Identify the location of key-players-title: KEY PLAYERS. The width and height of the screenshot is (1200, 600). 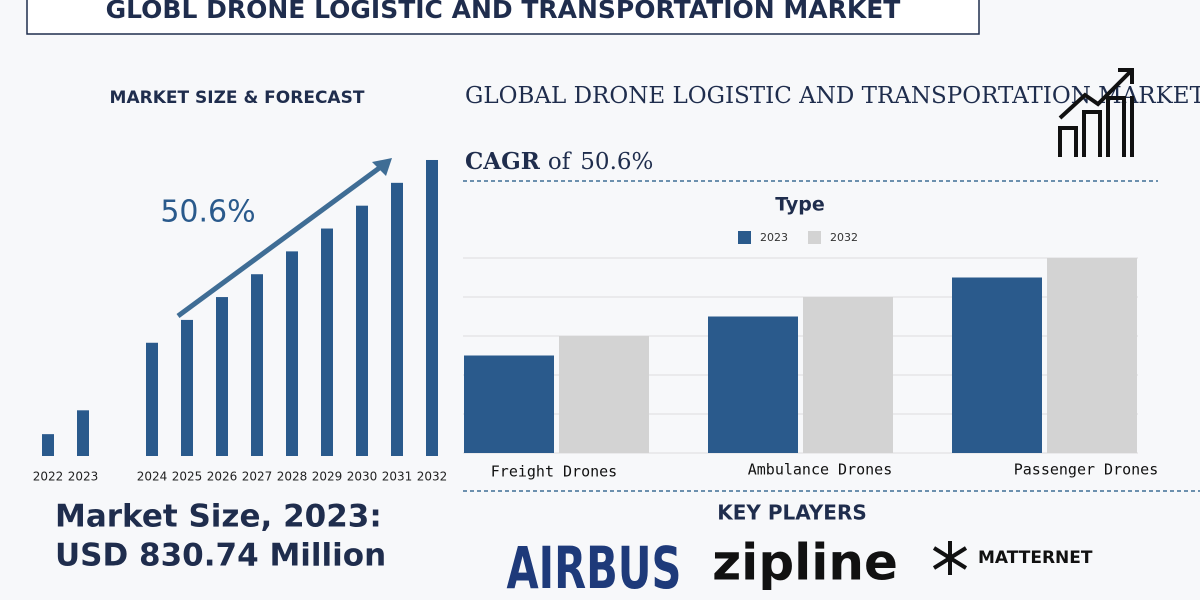
(792, 513).